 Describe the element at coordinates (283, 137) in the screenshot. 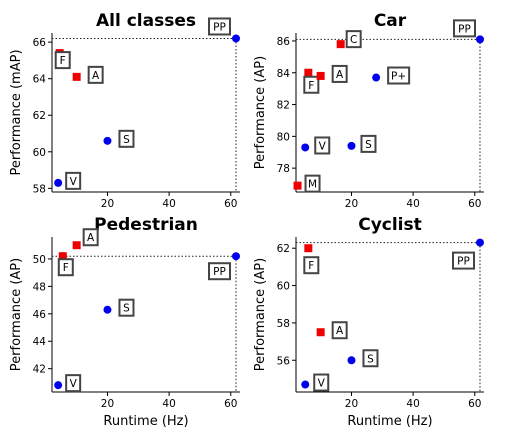

I see `y-tick-label: 80` at that location.